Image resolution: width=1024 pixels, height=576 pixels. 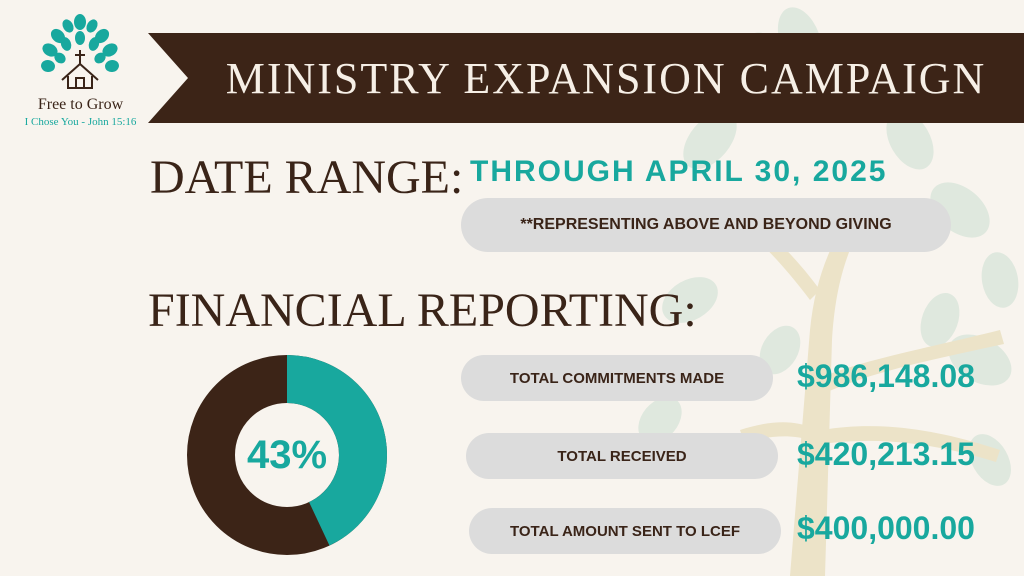 I want to click on donut-progress-arc, so click(x=287, y=455).